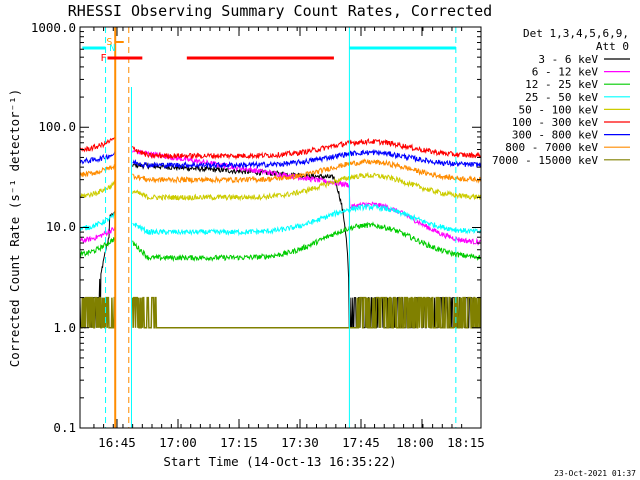  I want to click on legend-label: 12 - 25 keV, so click(561, 84).